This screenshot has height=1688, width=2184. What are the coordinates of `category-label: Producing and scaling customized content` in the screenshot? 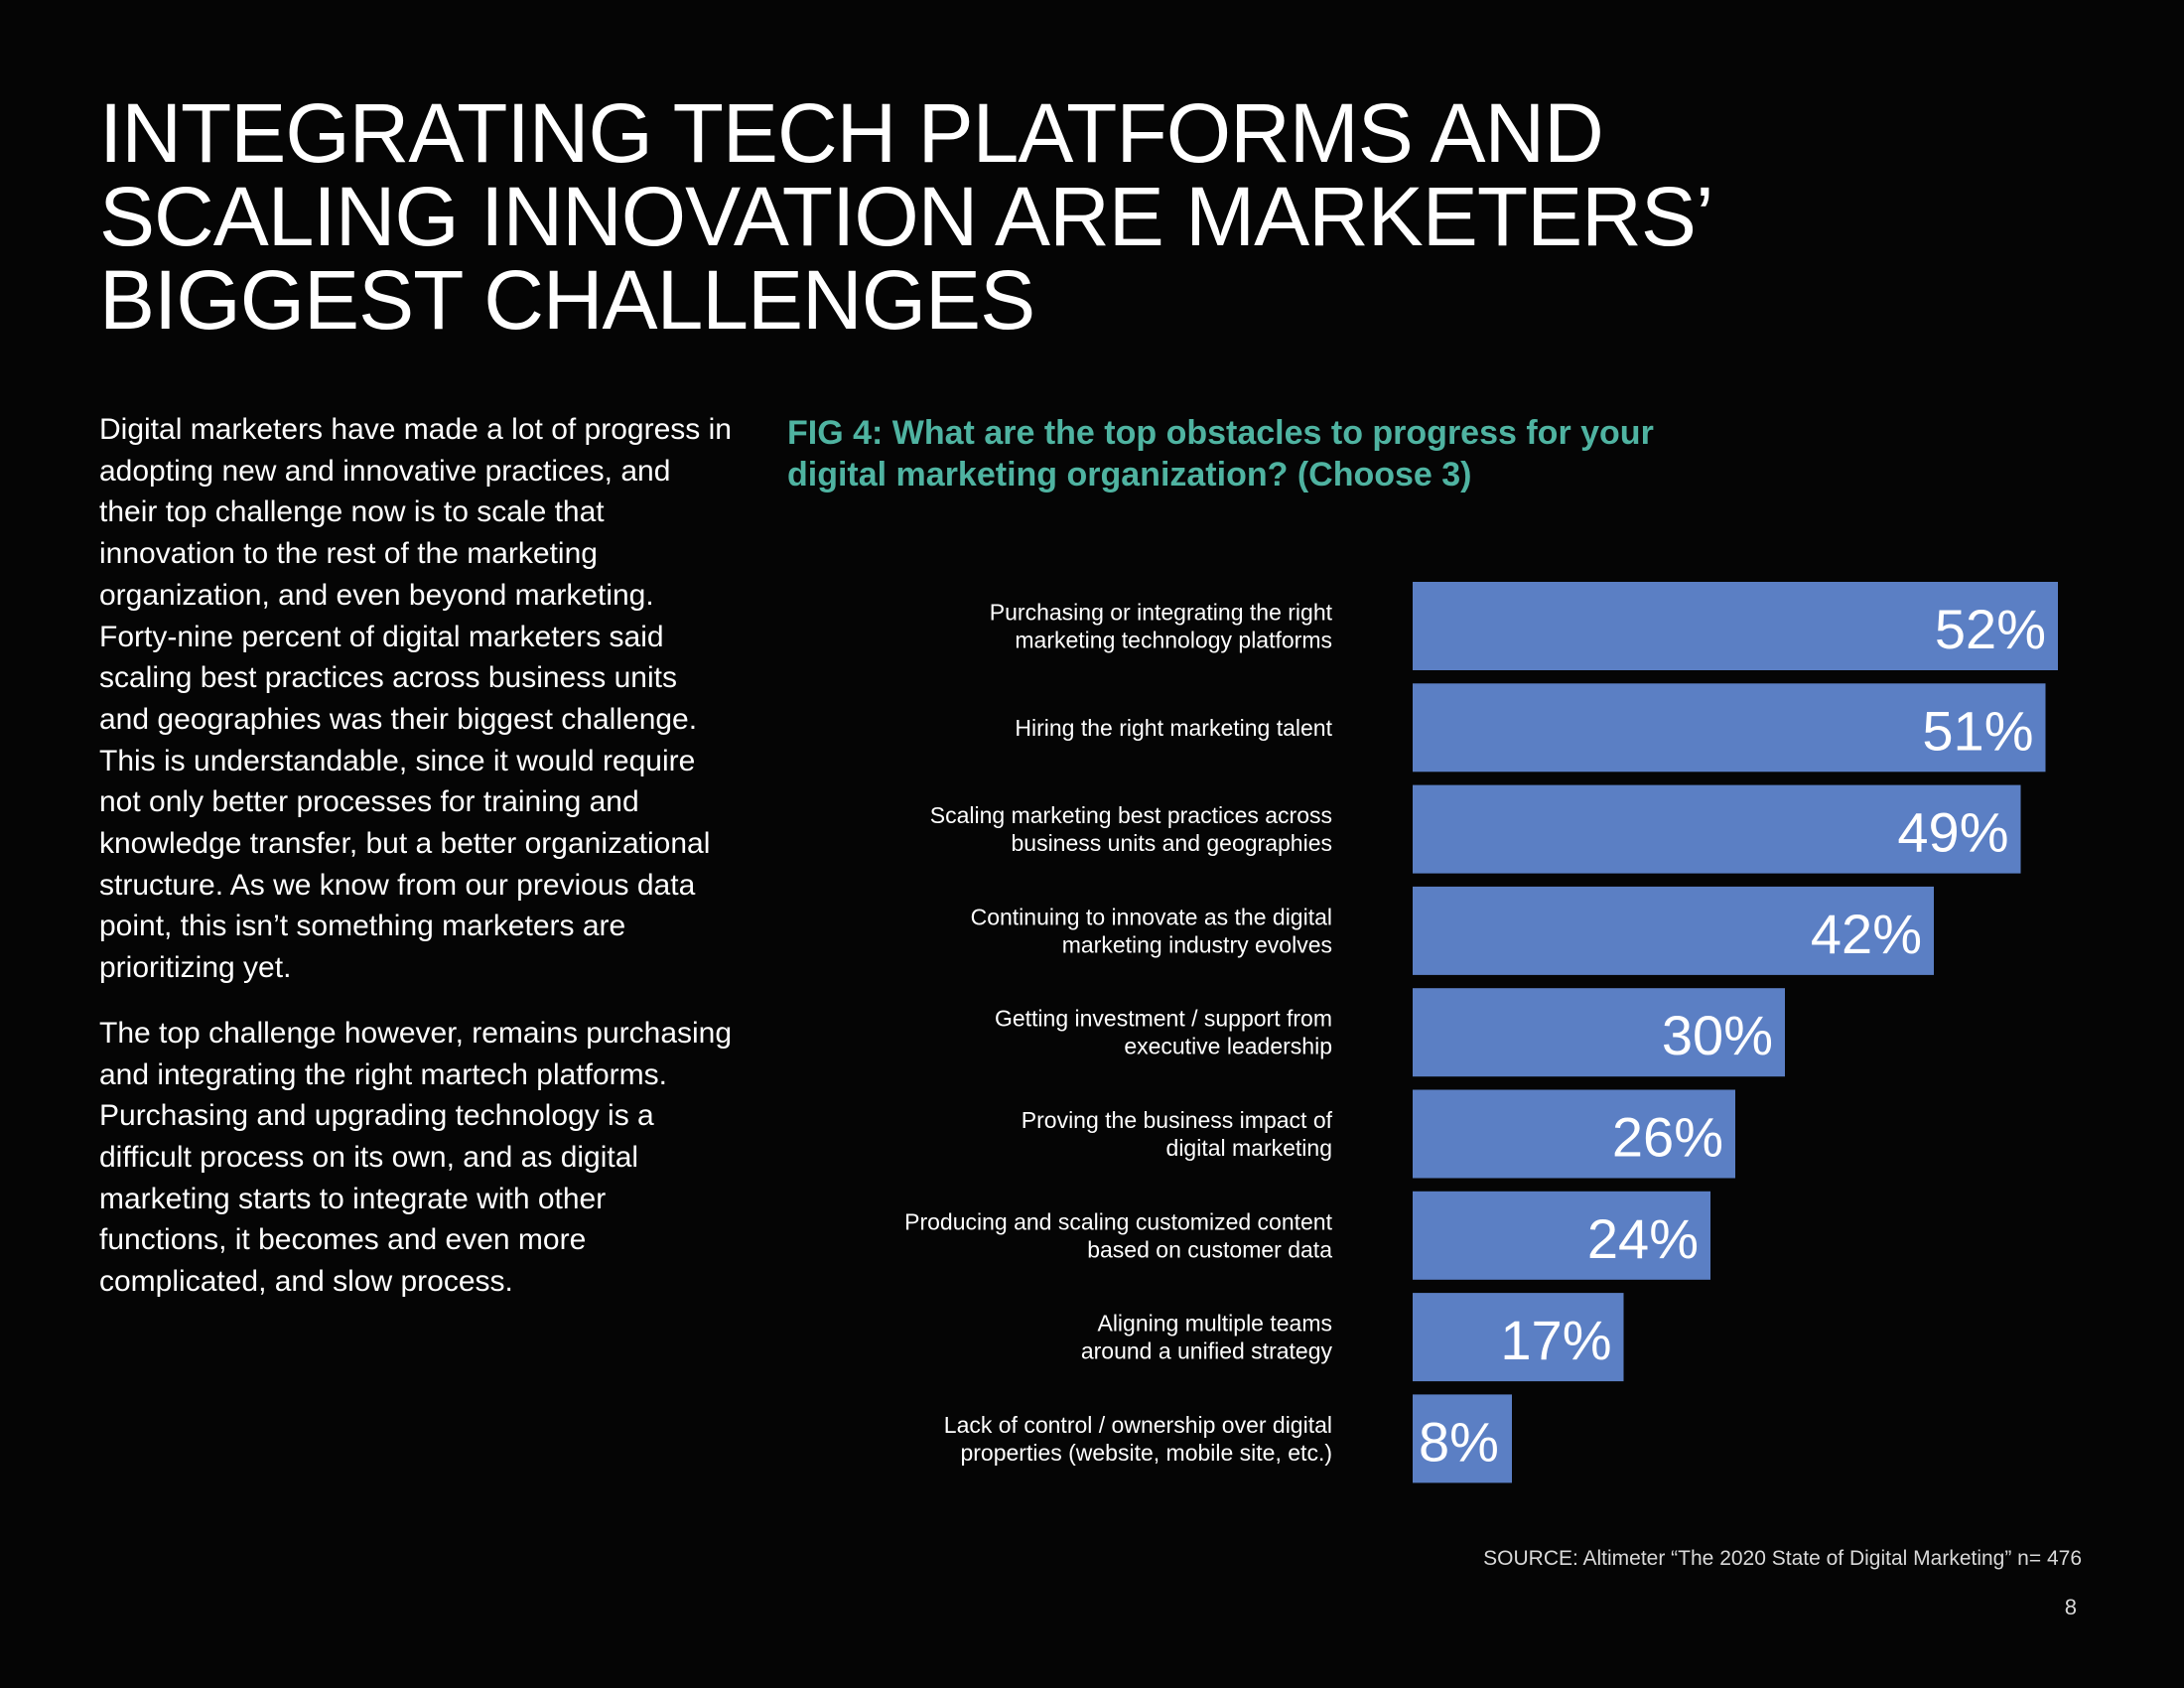 It's located at (1118, 1221).